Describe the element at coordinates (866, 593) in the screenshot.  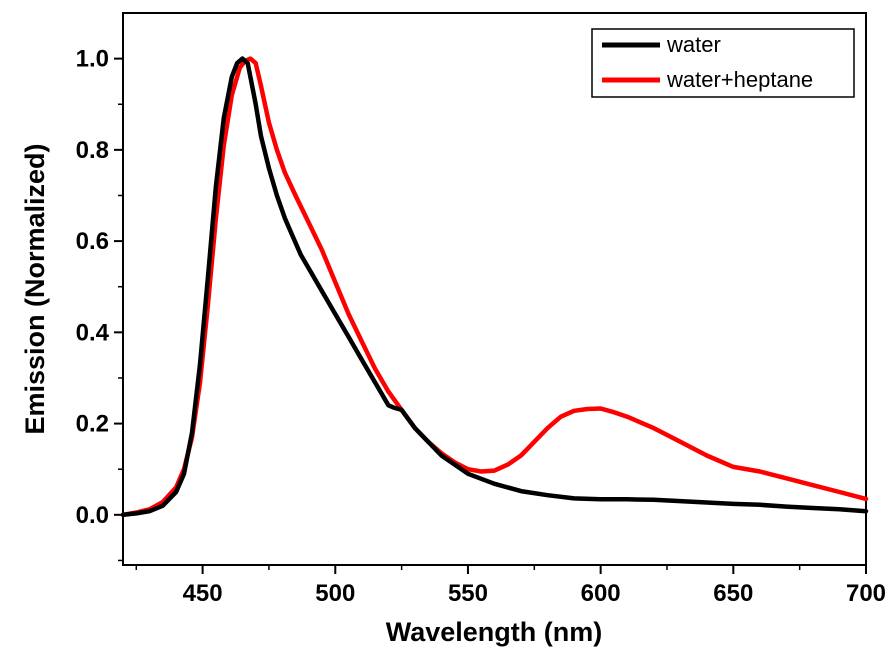
I see `x-tick-label: 700` at that location.